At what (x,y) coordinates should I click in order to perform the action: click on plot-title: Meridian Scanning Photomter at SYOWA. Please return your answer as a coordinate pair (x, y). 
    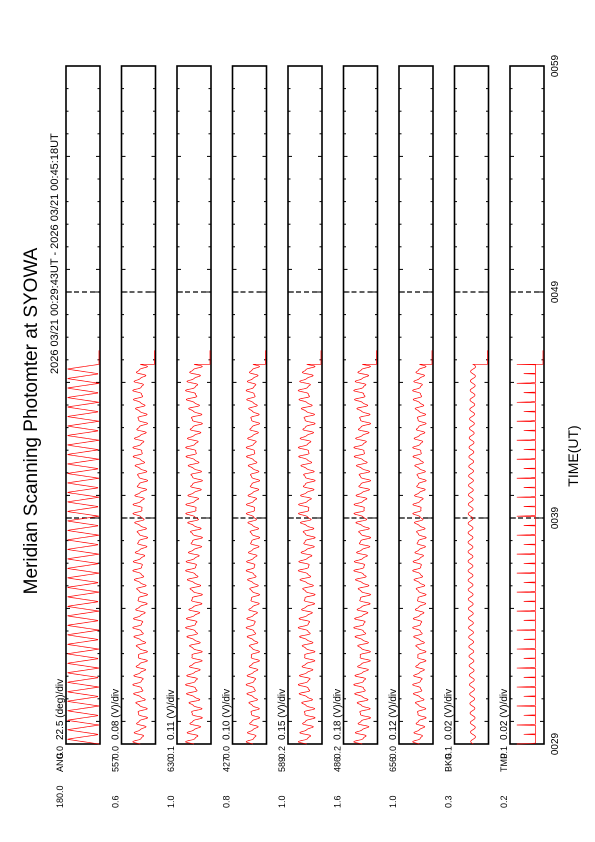
    Looking at the image, I should click on (31, 420).